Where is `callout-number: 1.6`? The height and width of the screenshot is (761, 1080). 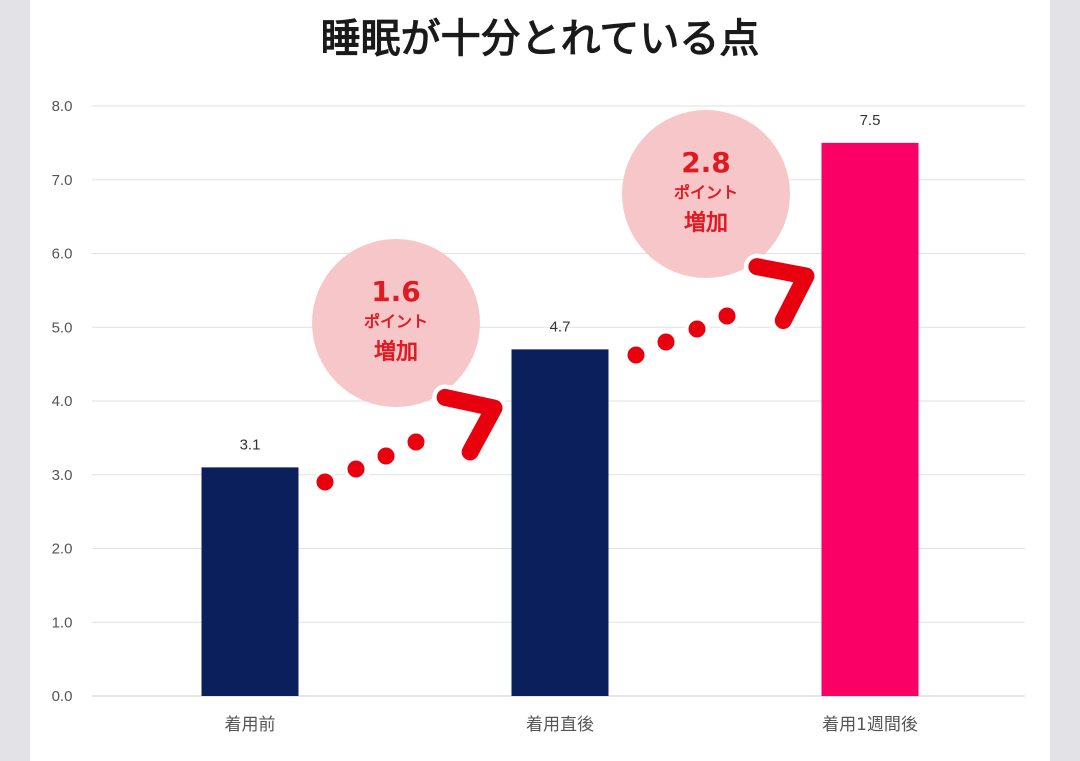 callout-number: 1.6 is located at coordinates (396, 291).